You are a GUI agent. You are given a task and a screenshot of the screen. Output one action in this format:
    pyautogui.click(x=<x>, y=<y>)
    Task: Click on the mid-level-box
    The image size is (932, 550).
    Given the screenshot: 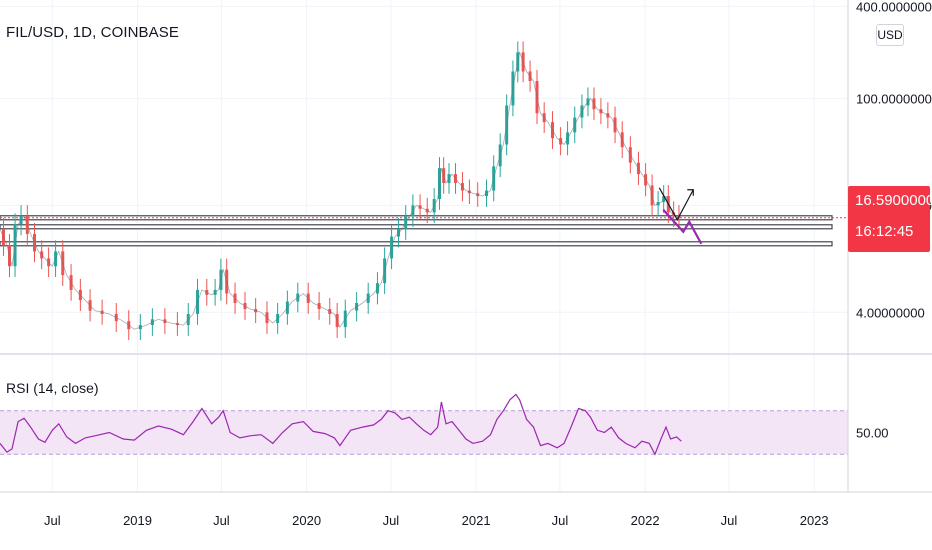 What is the action you would take?
    pyautogui.click(x=416, y=227)
    